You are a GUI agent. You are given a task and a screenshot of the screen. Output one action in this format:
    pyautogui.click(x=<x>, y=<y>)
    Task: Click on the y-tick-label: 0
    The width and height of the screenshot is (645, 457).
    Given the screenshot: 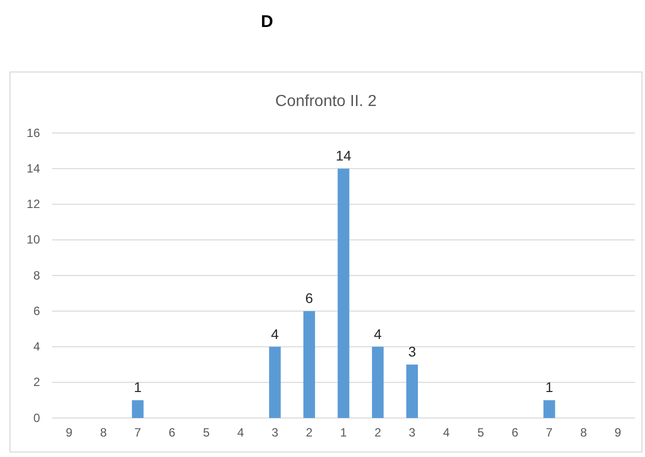 What is the action you would take?
    pyautogui.click(x=36, y=417)
    